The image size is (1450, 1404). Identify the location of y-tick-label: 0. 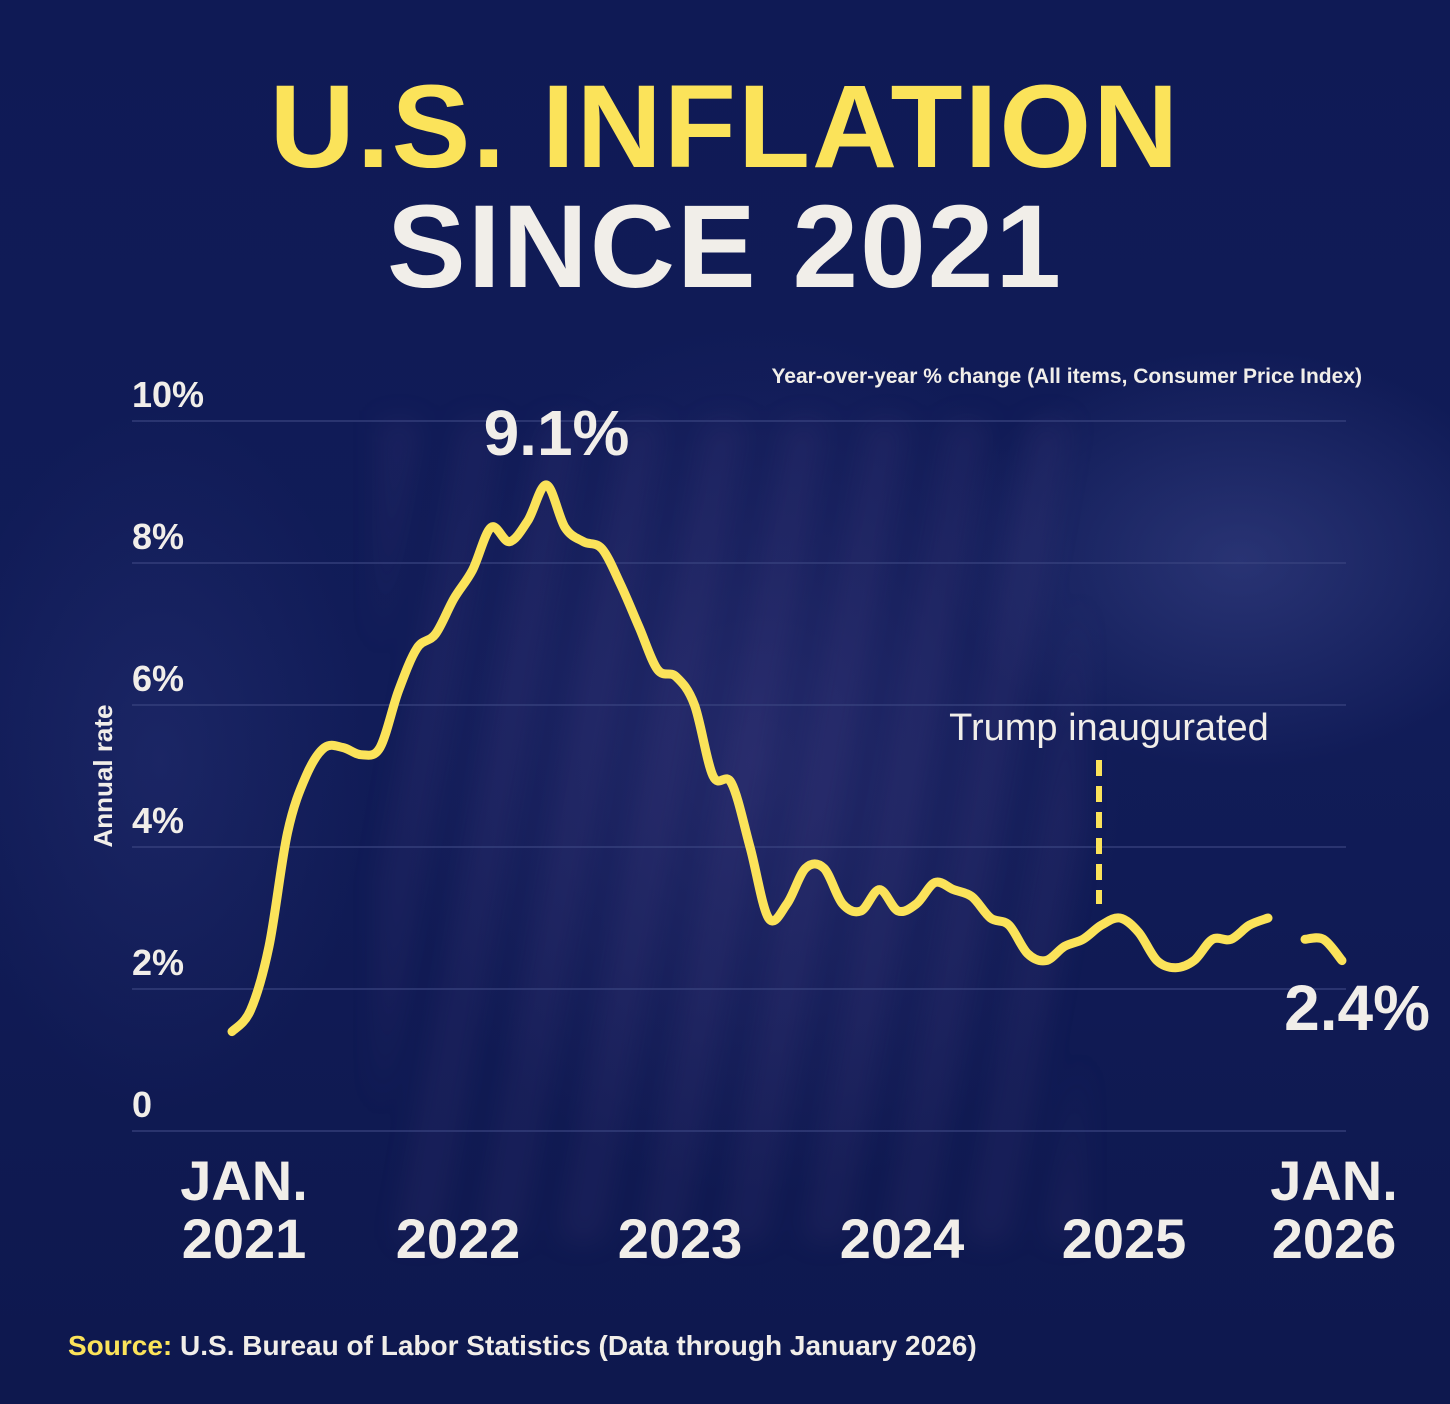
(142, 1104).